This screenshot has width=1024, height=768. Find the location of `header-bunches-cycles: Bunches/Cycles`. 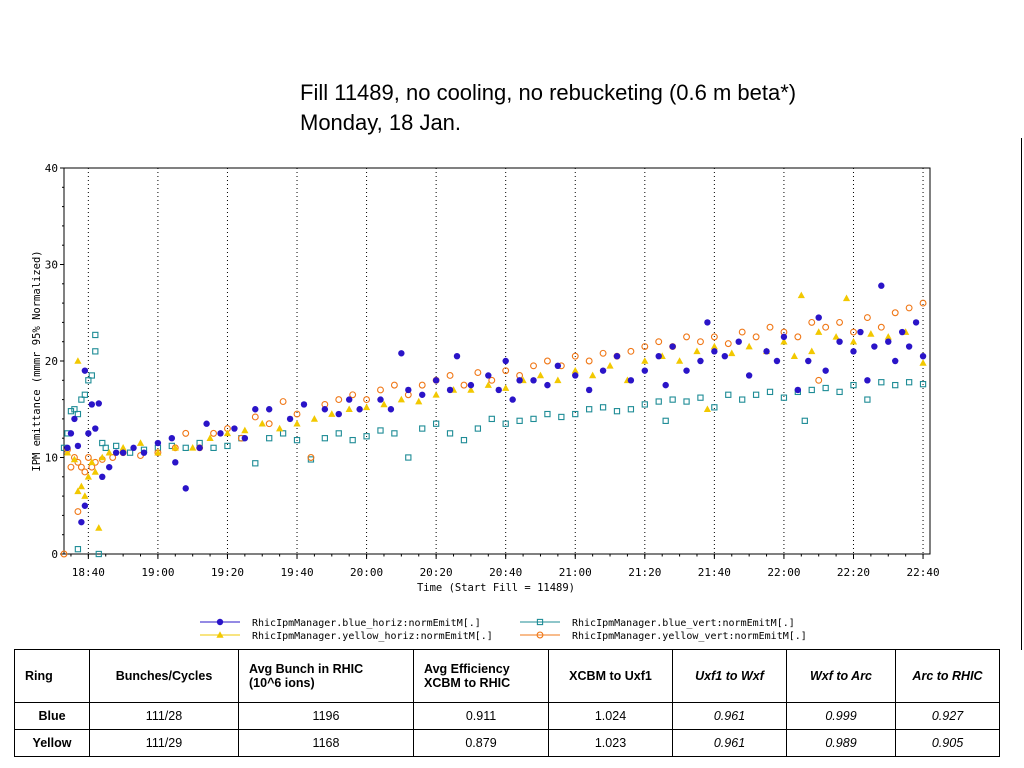

header-bunches-cycles: Bunches/Cycles is located at coordinates (164, 676).